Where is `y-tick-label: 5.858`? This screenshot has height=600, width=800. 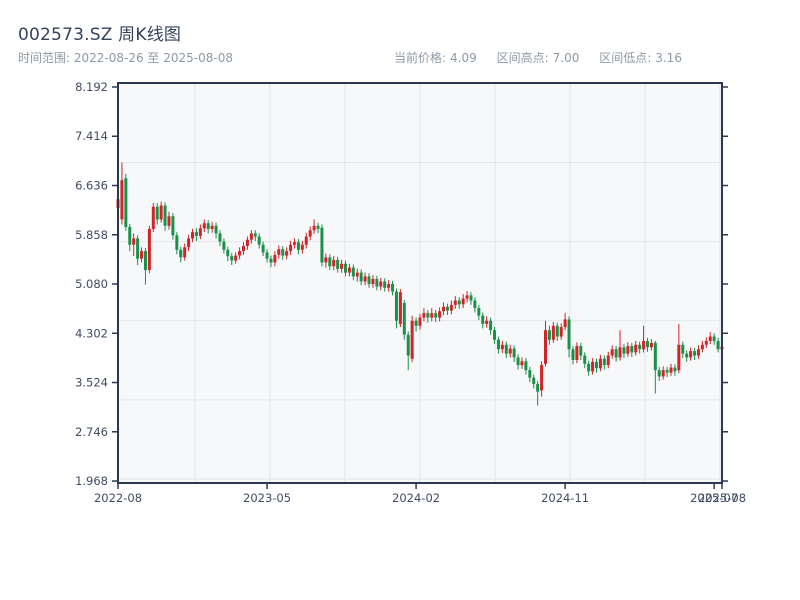
y-tick-label: 5.858 is located at coordinates (91, 235).